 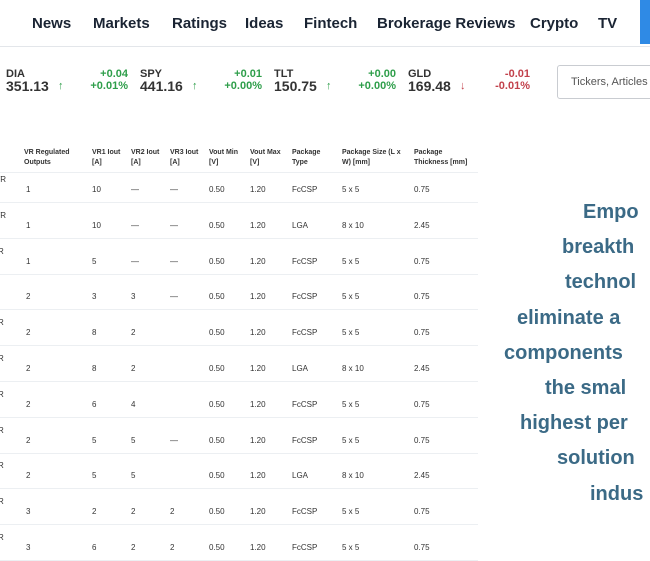 What do you see at coordinates (248, 74) in the screenshot?
I see `ticker-change: +0.01` at bounding box center [248, 74].